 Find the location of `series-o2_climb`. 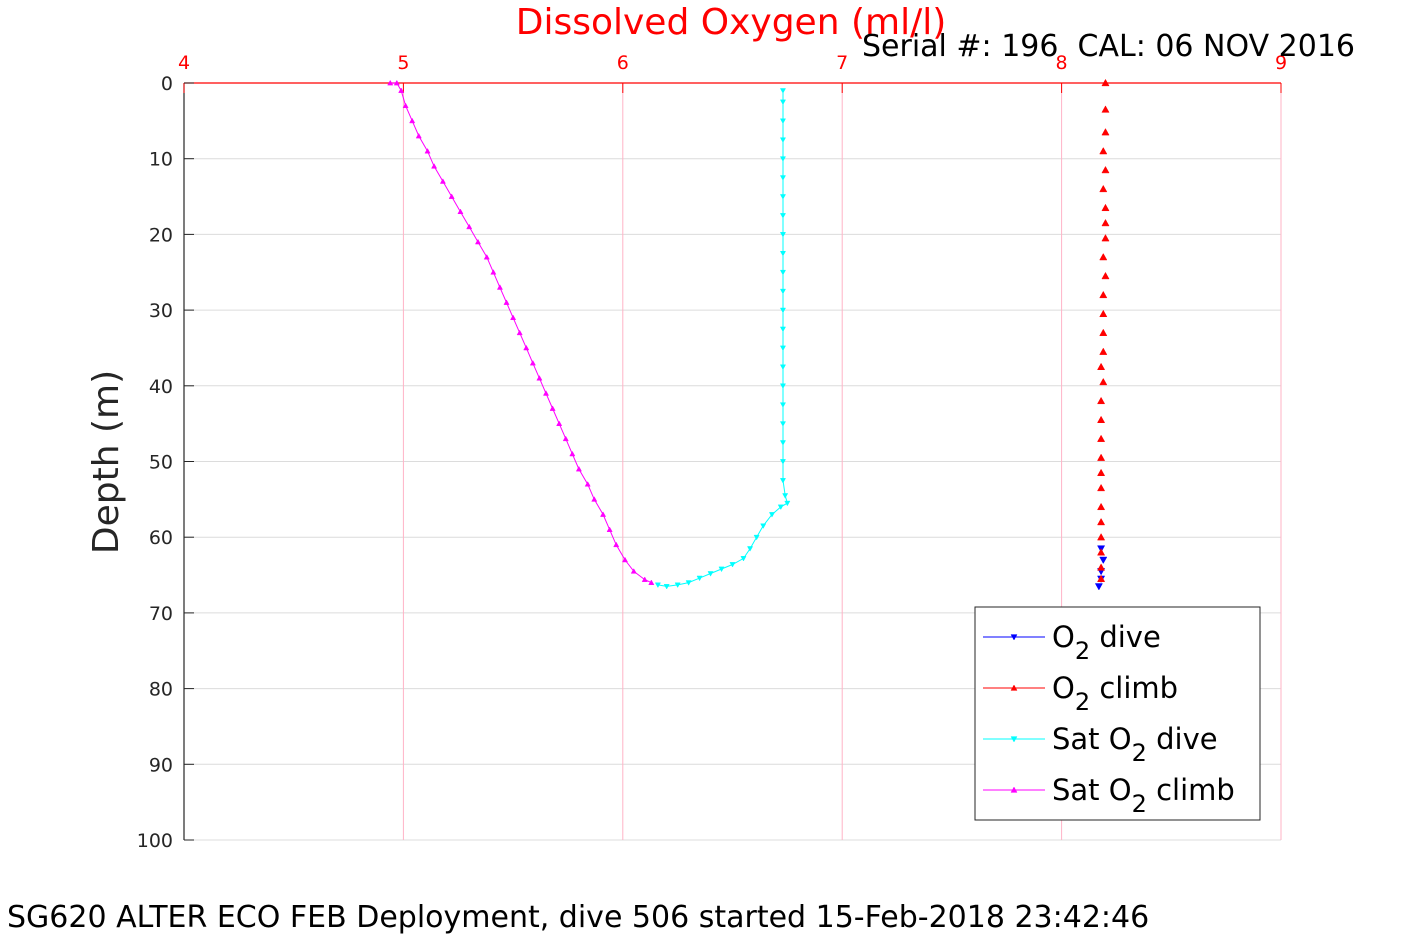

series-o2_climb is located at coordinates (1103, 330).